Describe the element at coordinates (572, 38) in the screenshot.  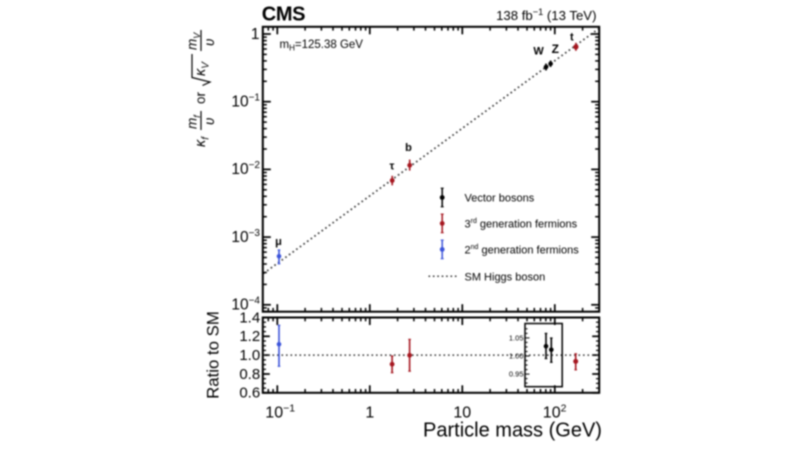
I see `svg-text: t` at that location.